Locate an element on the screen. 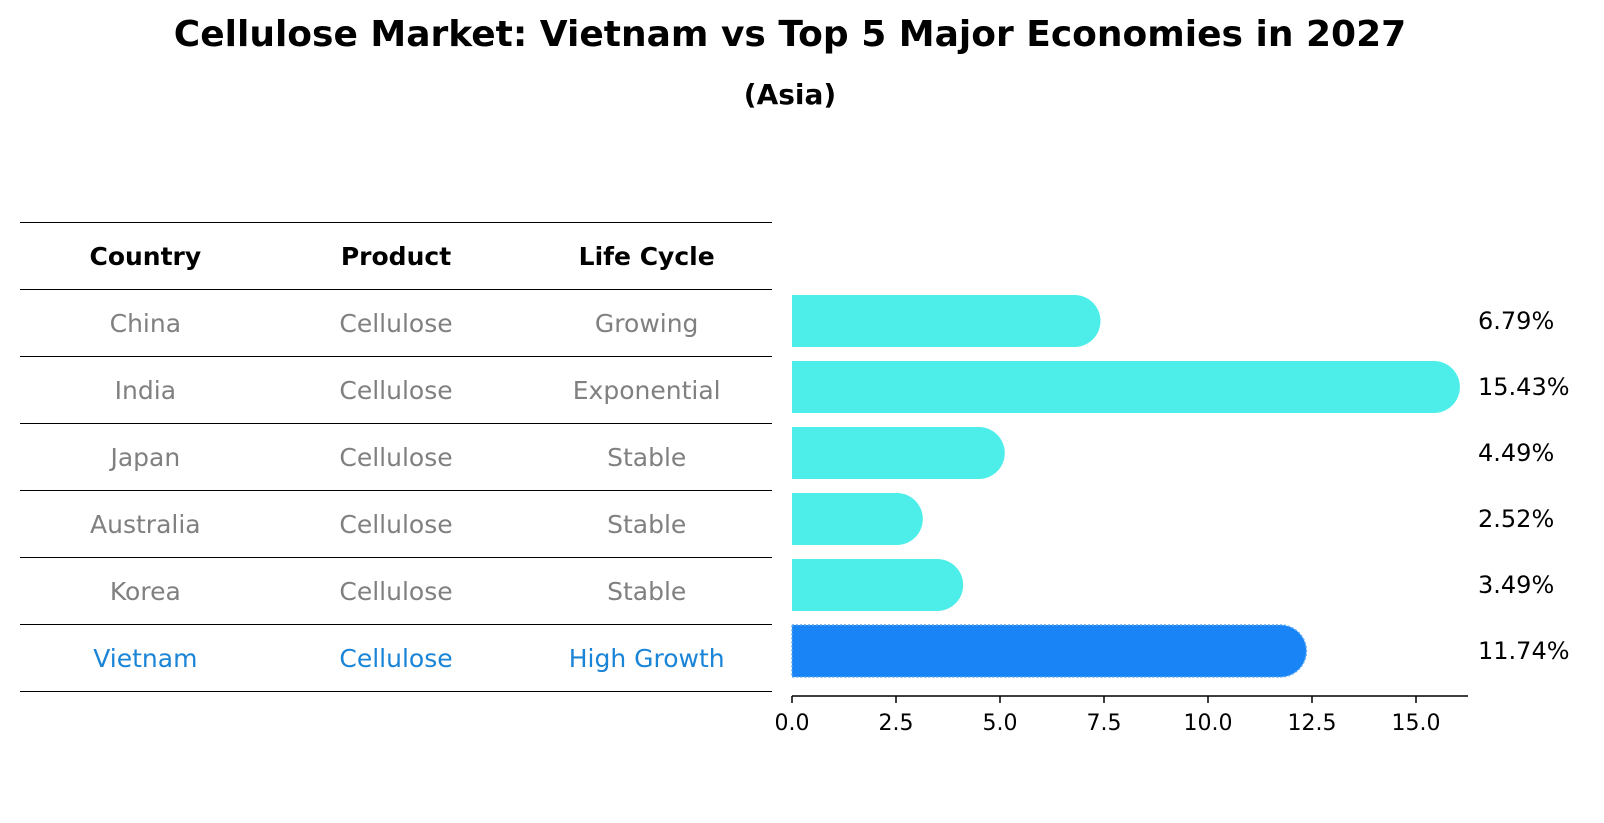  cell-country: China is located at coordinates (145, 323).